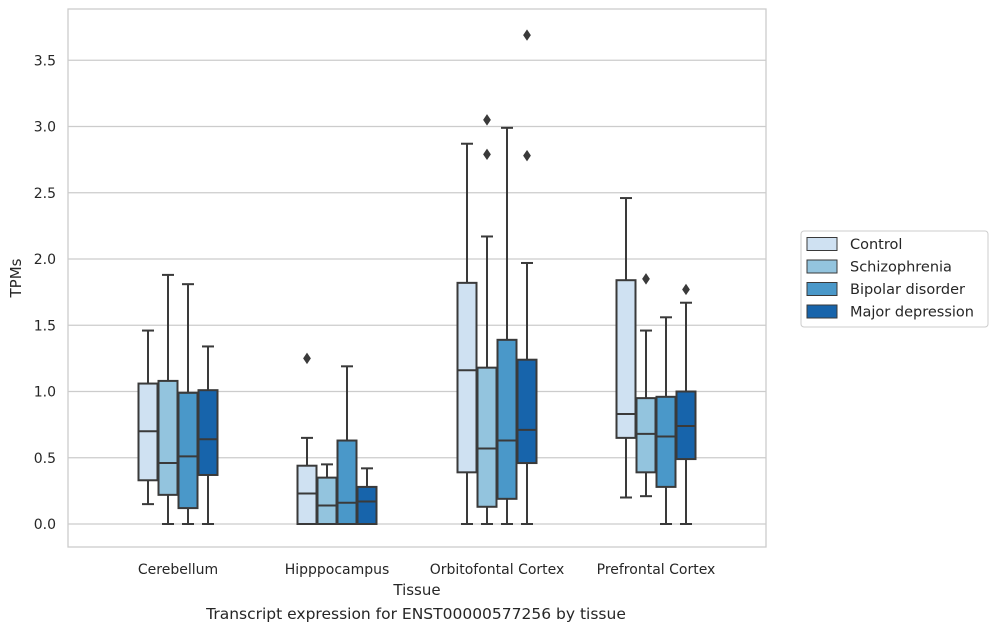 This screenshot has width=997, height=634. Describe the element at coordinates (45, 293) in the screenshot. I see `y-tick-labels: 0.0 0.5 1.0 1.5 2.0 2.5 3.0 3.5` at that location.